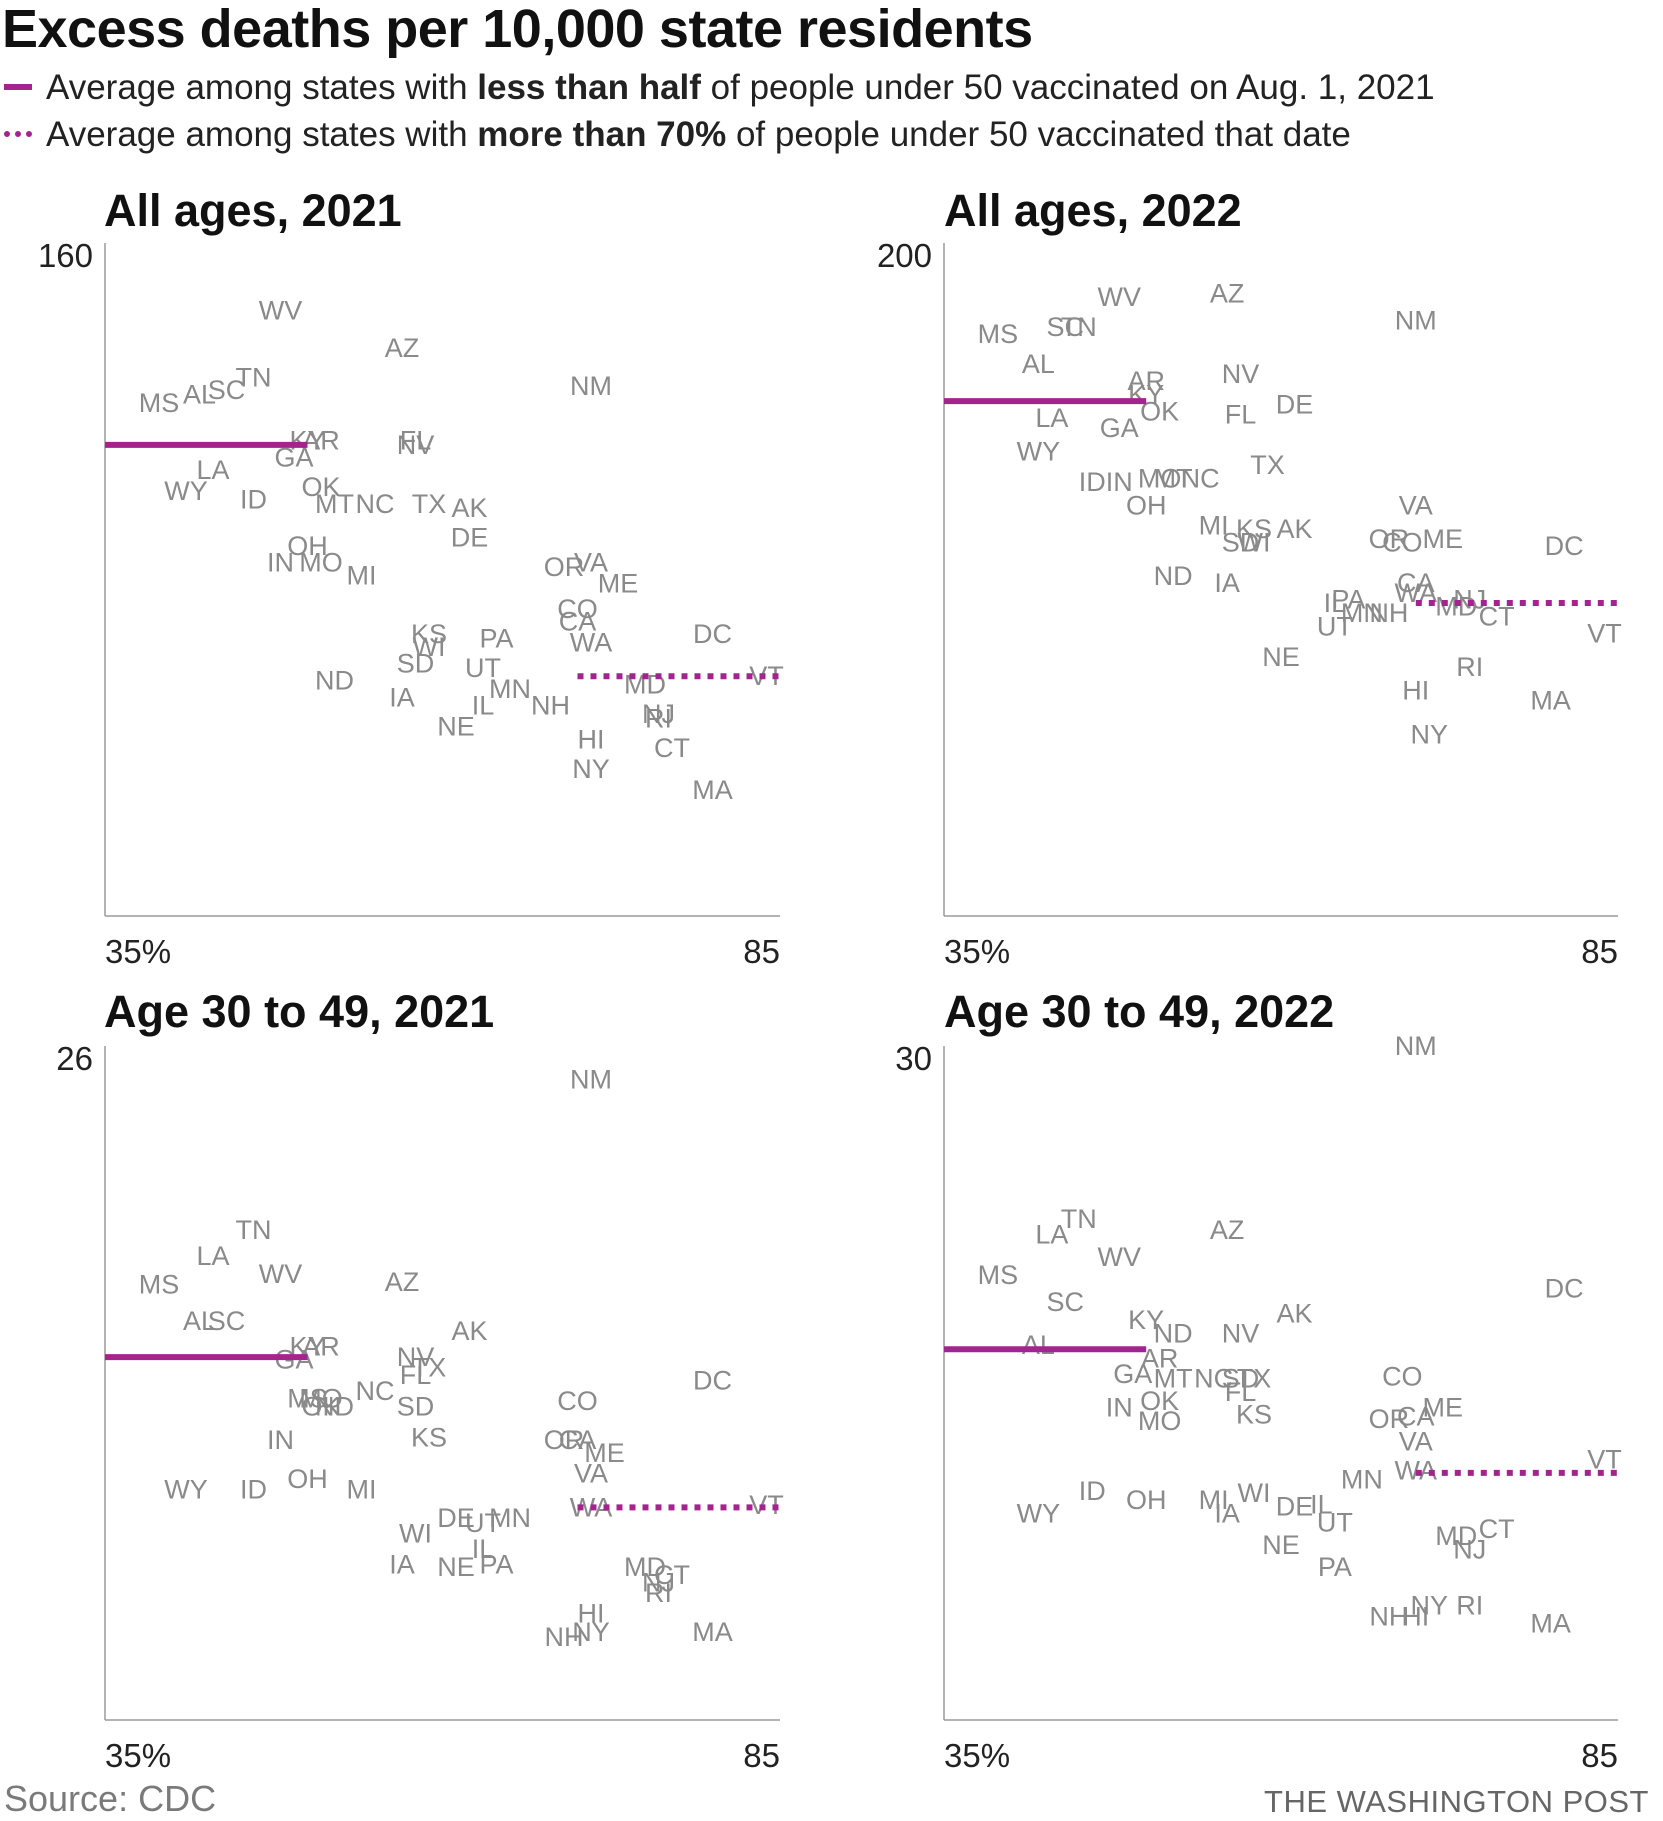  Describe the element at coordinates (1362, 1480) in the screenshot. I see `state-label-mn: MN` at that location.